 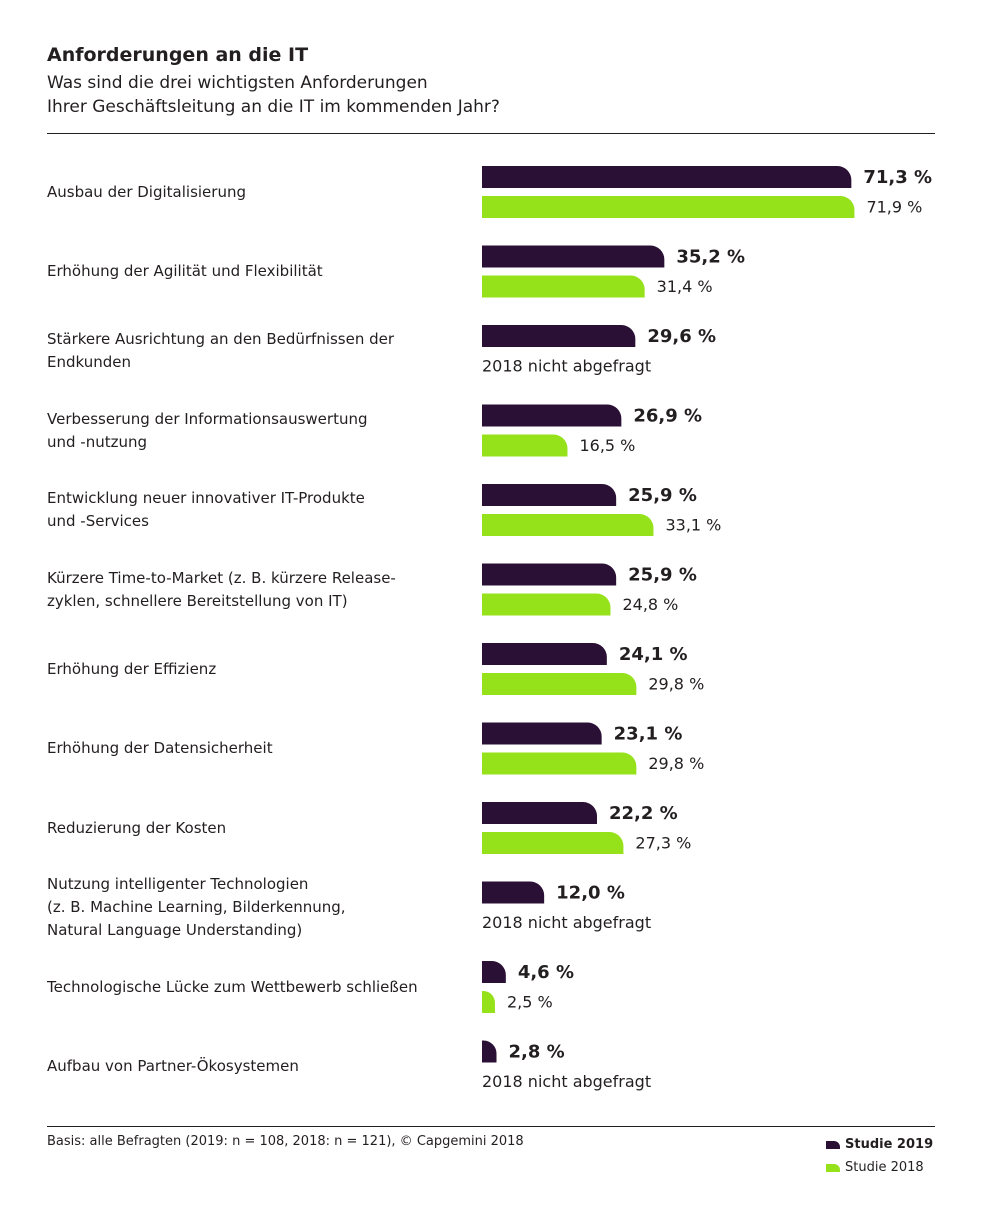 I want to click on value-label-2019: 12,0 %, so click(x=590, y=893).